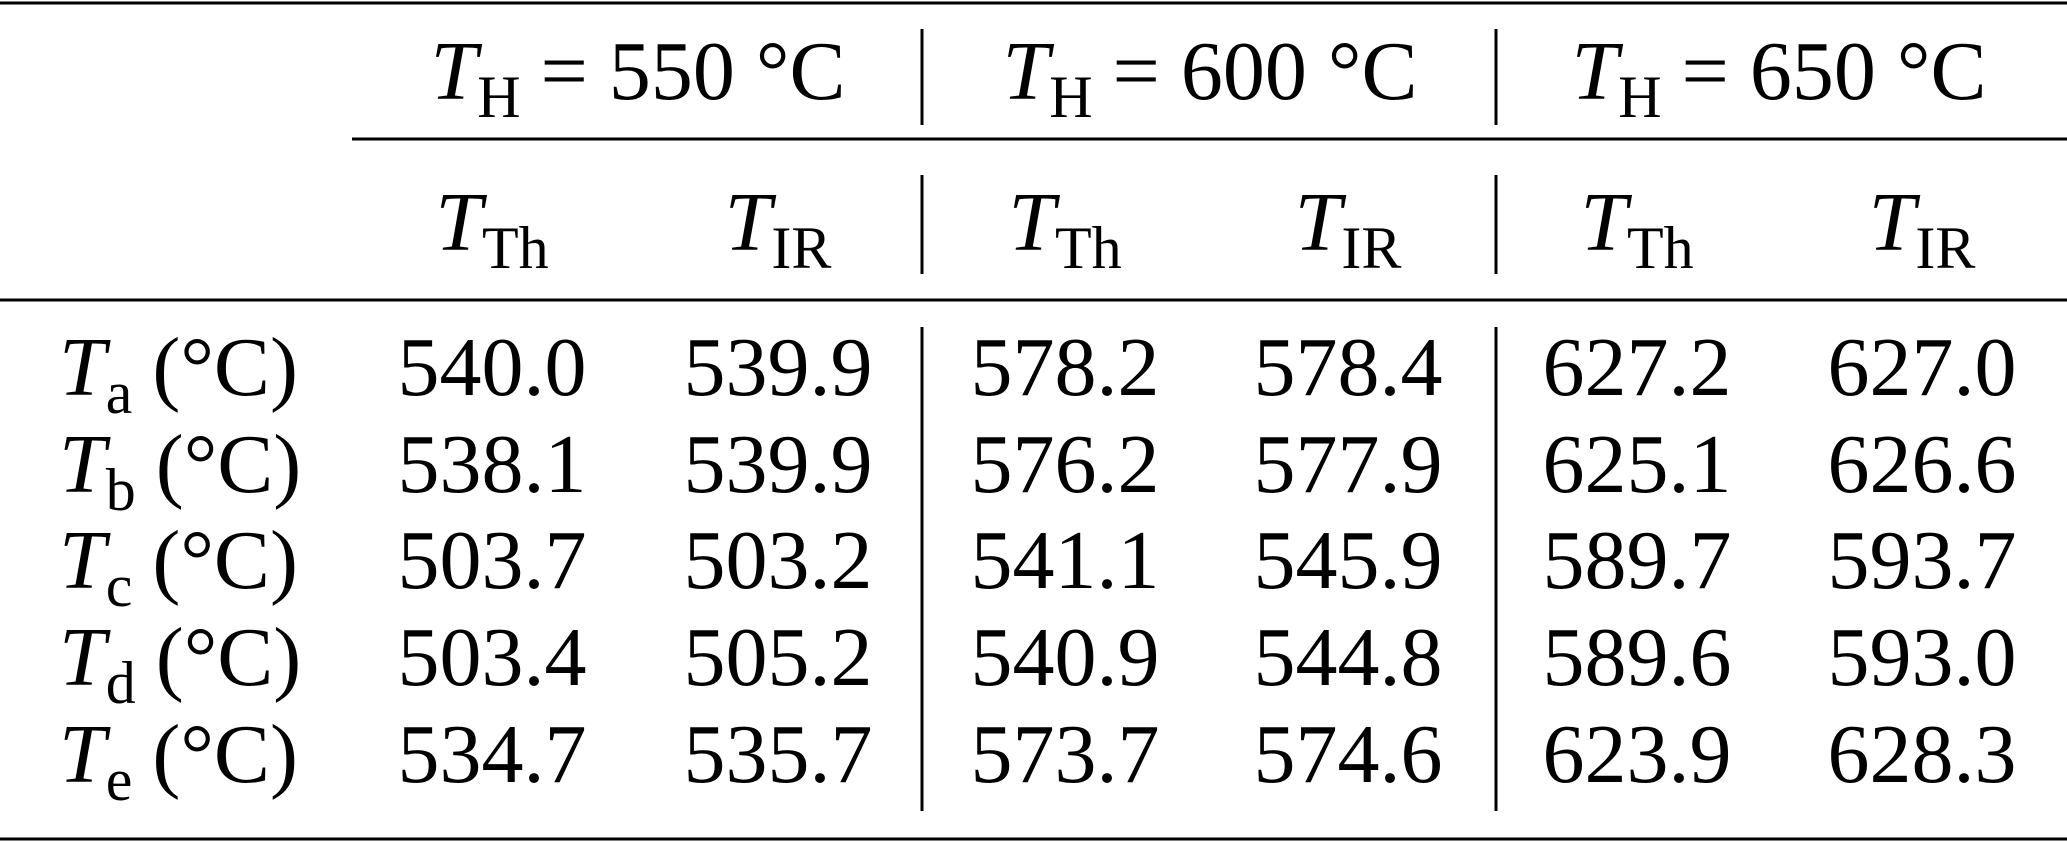 The height and width of the screenshot is (842, 2067). I want to click on cell: 628.3, so click(1922, 754).